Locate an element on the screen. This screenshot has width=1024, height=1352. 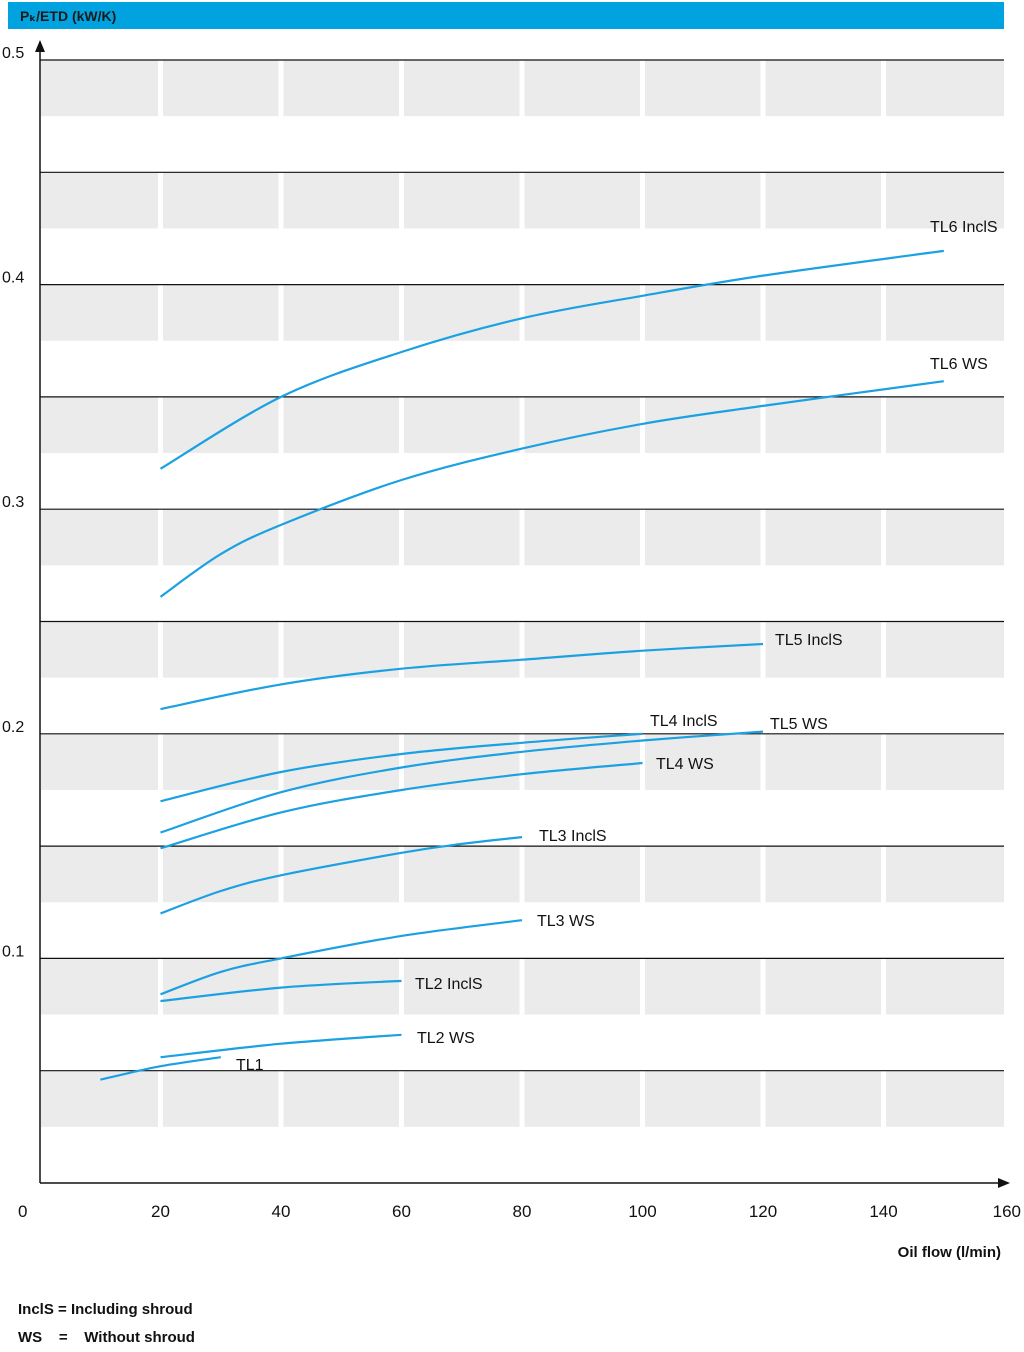
series-label: TL2 InclS is located at coordinates (449, 984).